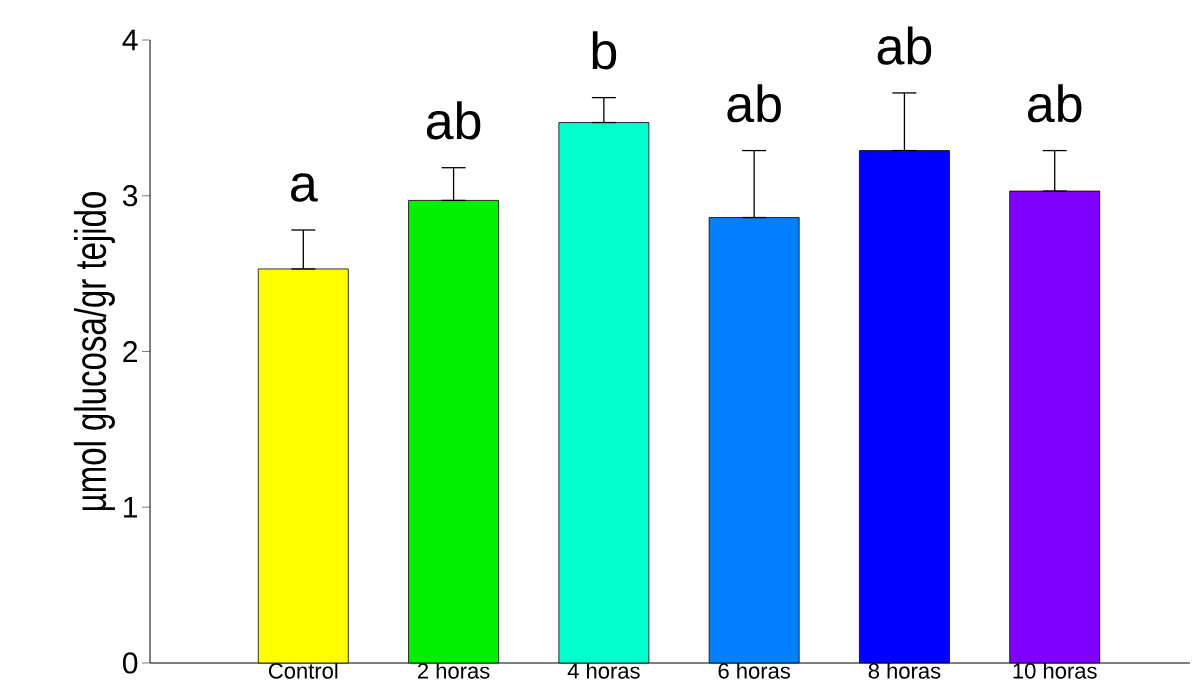  I want to click on x-tick-label: 2 horas, so click(454, 670).